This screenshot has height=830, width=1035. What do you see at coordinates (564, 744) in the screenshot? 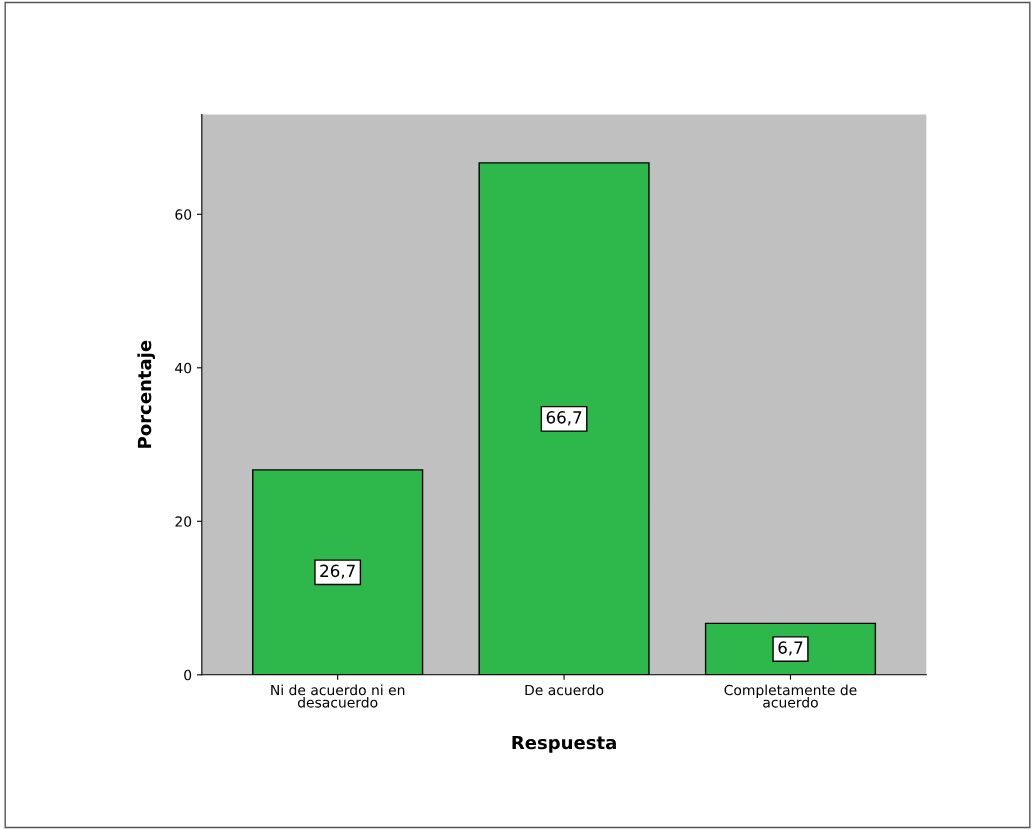
I see `x-axis-title: Respuesta` at bounding box center [564, 744].